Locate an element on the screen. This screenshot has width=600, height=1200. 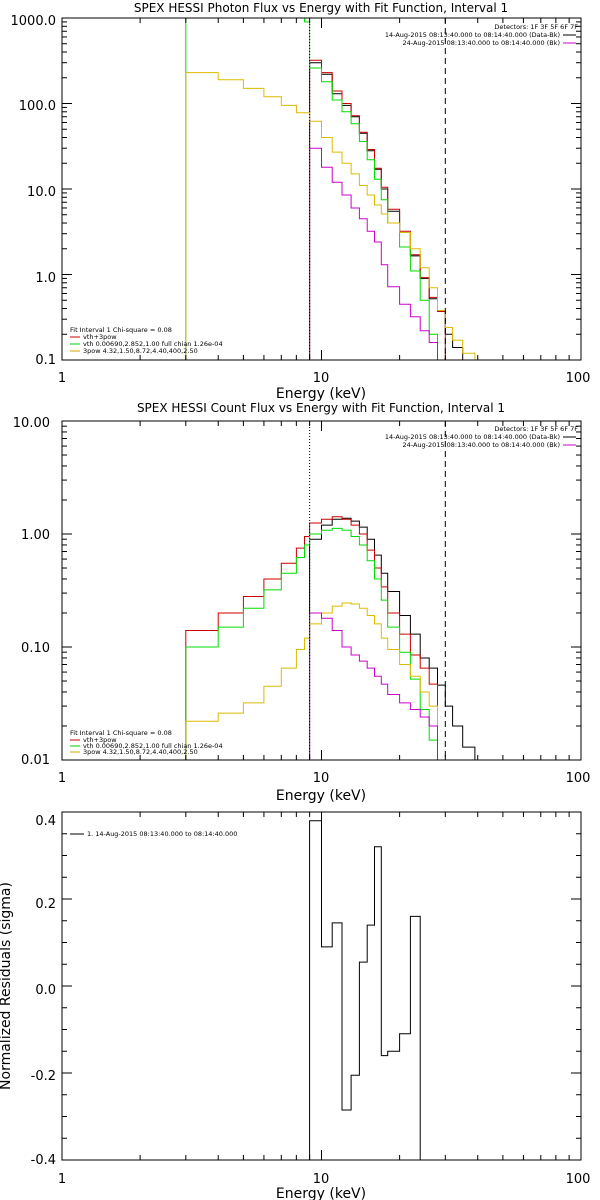
residuals-series-layer is located at coordinates (377, 990).